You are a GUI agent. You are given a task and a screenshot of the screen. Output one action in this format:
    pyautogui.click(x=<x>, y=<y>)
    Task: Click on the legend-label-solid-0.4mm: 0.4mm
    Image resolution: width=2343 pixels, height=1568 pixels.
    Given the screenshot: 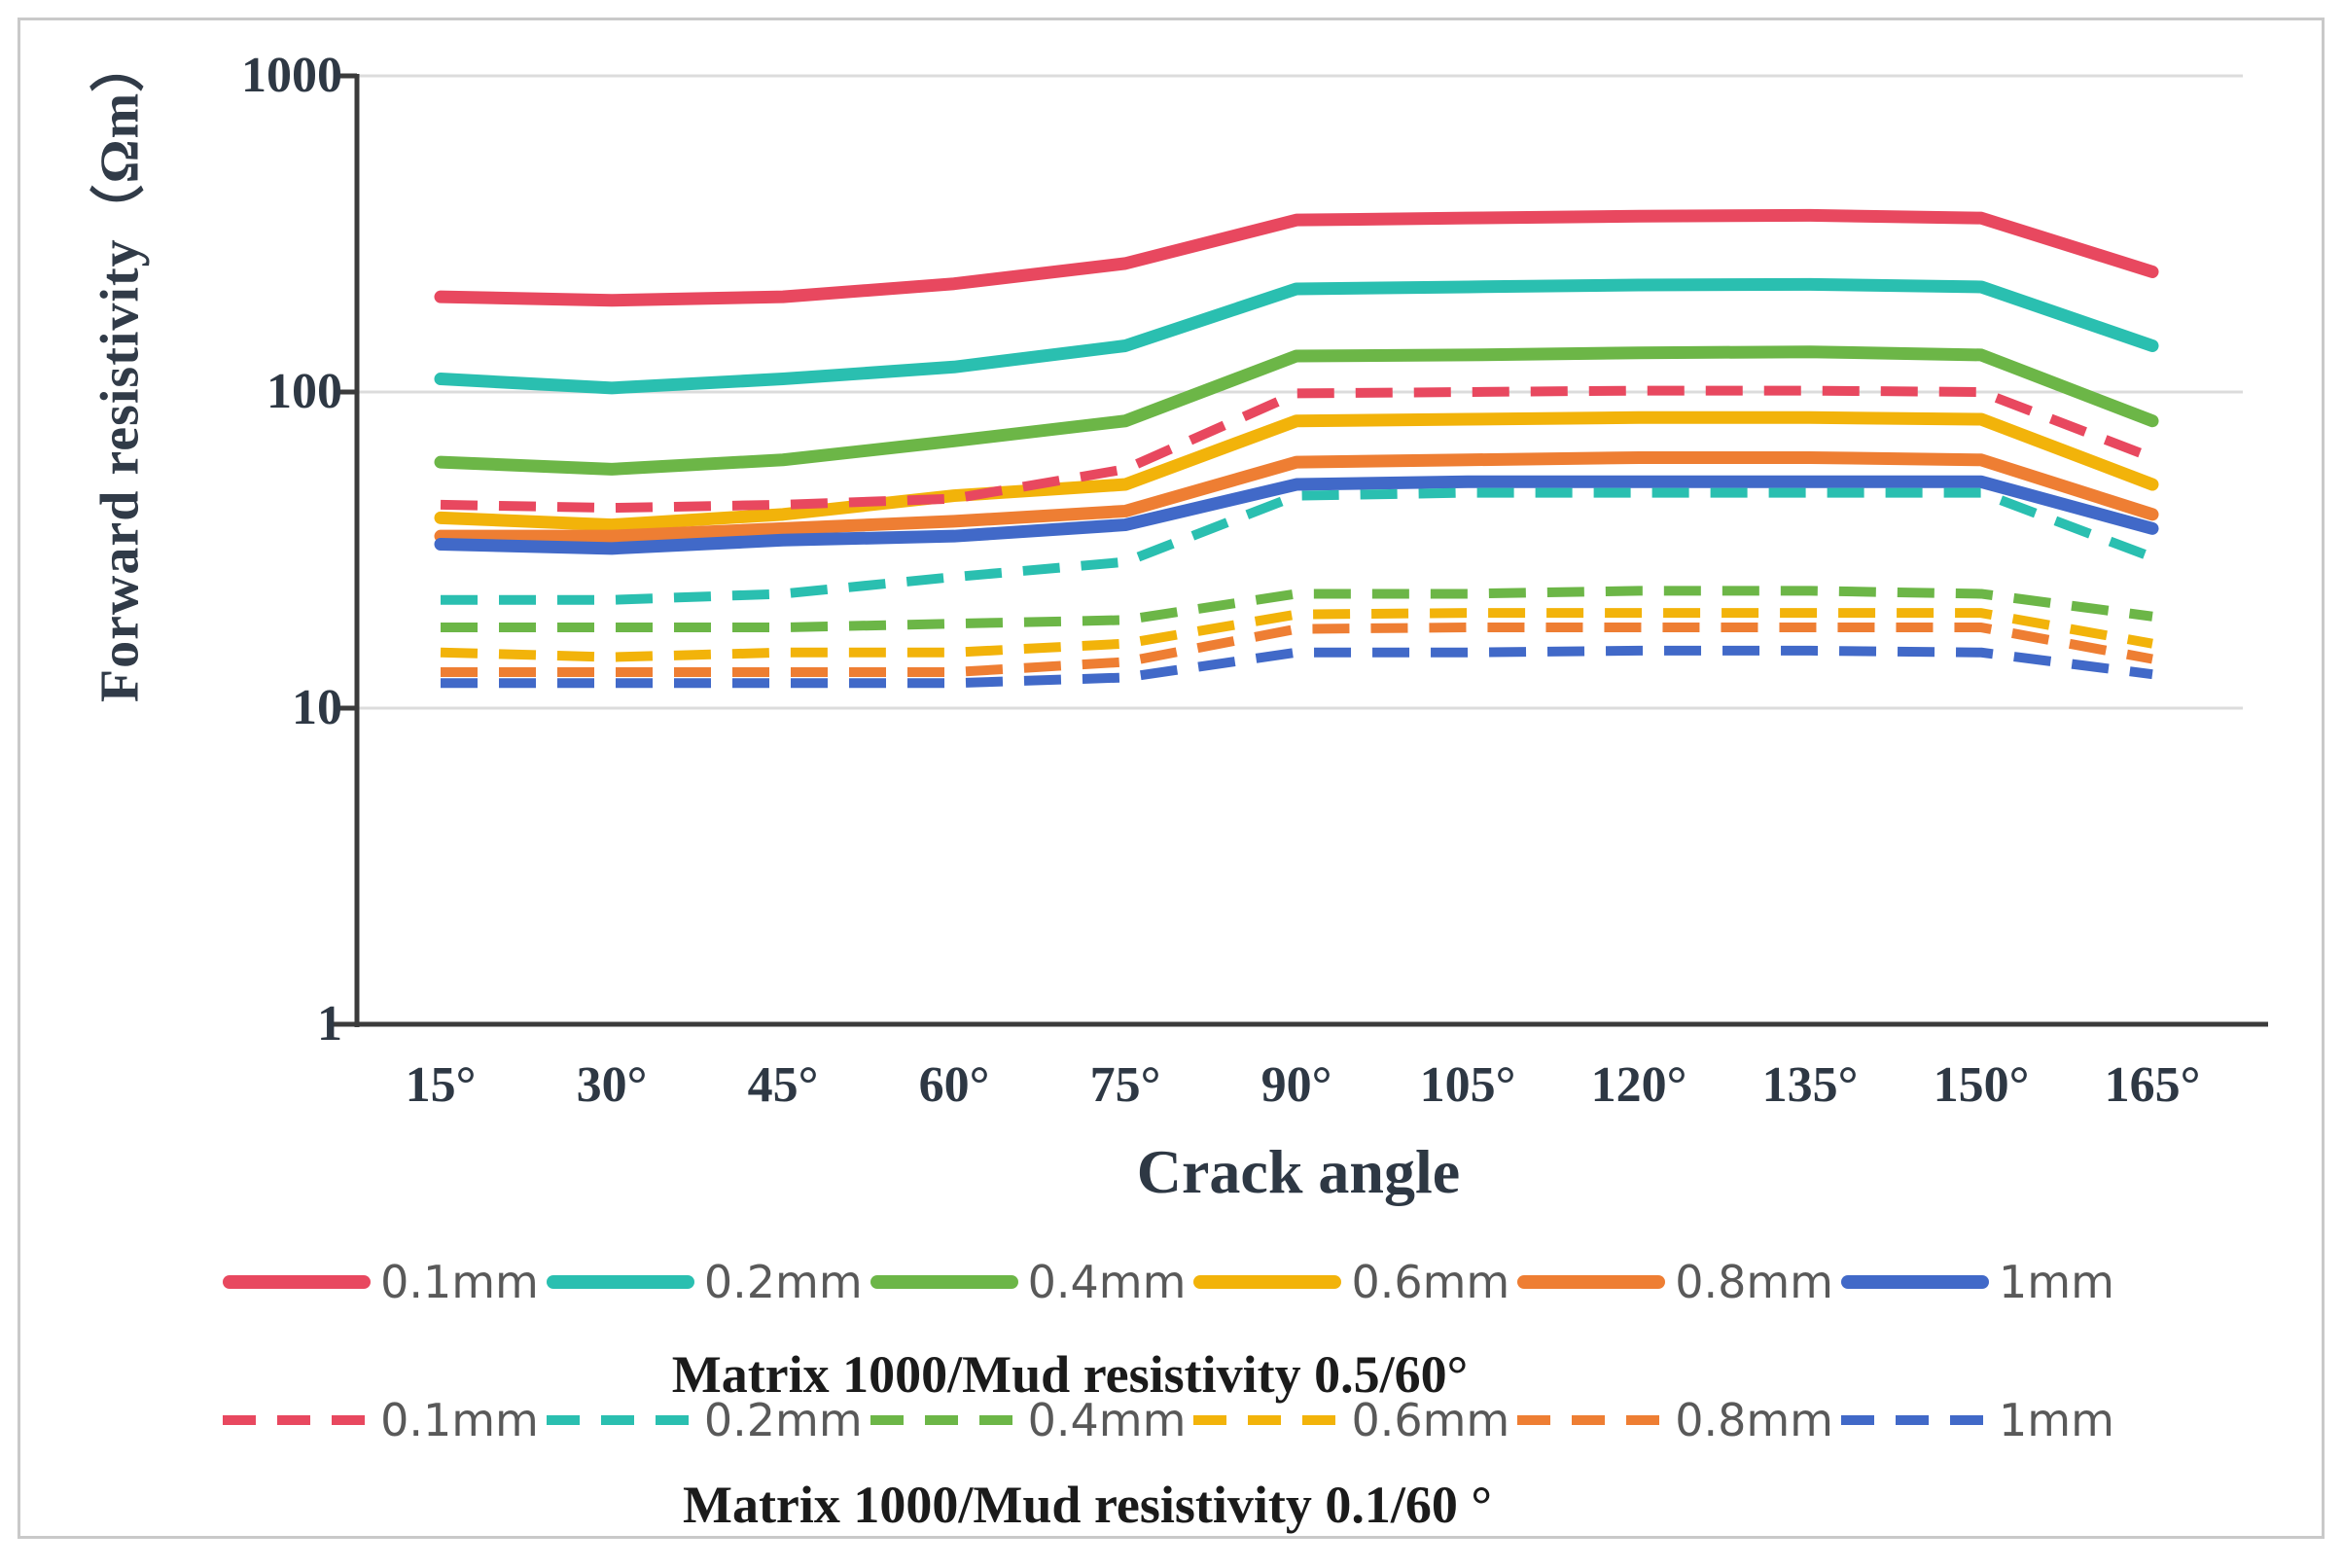 What is the action you would take?
    pyautogui.click(x=1107, y=1282)
    